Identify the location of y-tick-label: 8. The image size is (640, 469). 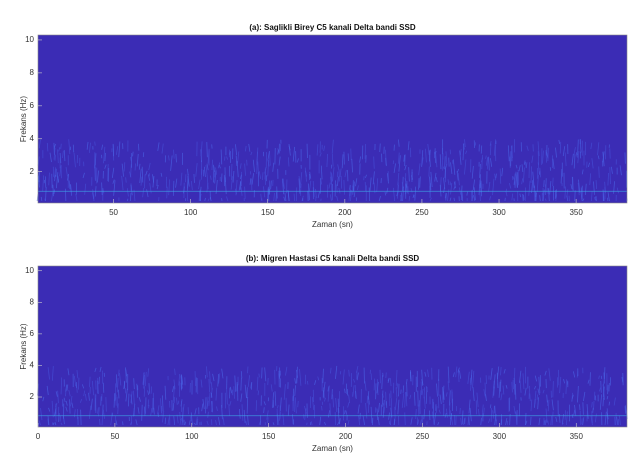
(32, 72).